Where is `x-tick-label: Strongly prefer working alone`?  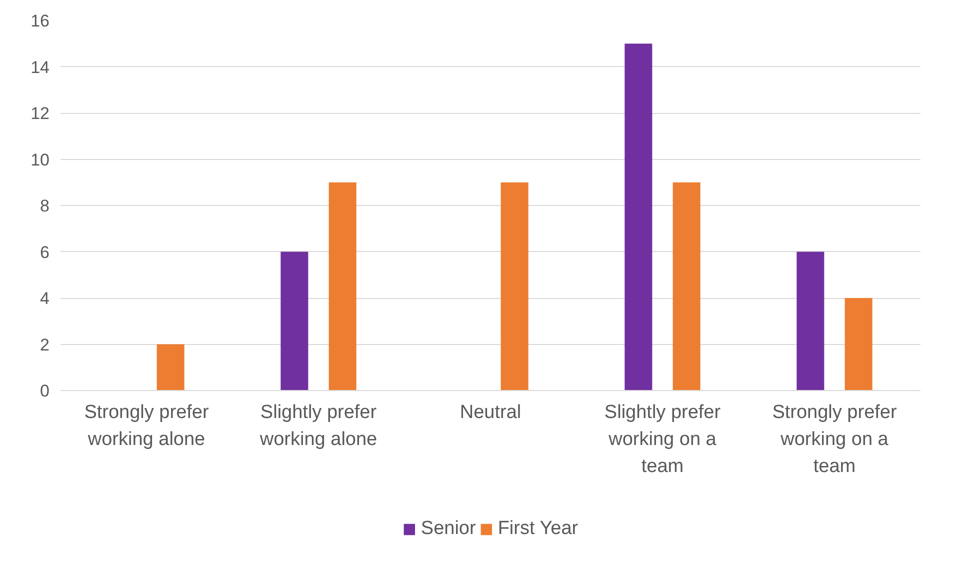
x-tick-label: Strongly prefer working alone is located at coordinates (147, 426).